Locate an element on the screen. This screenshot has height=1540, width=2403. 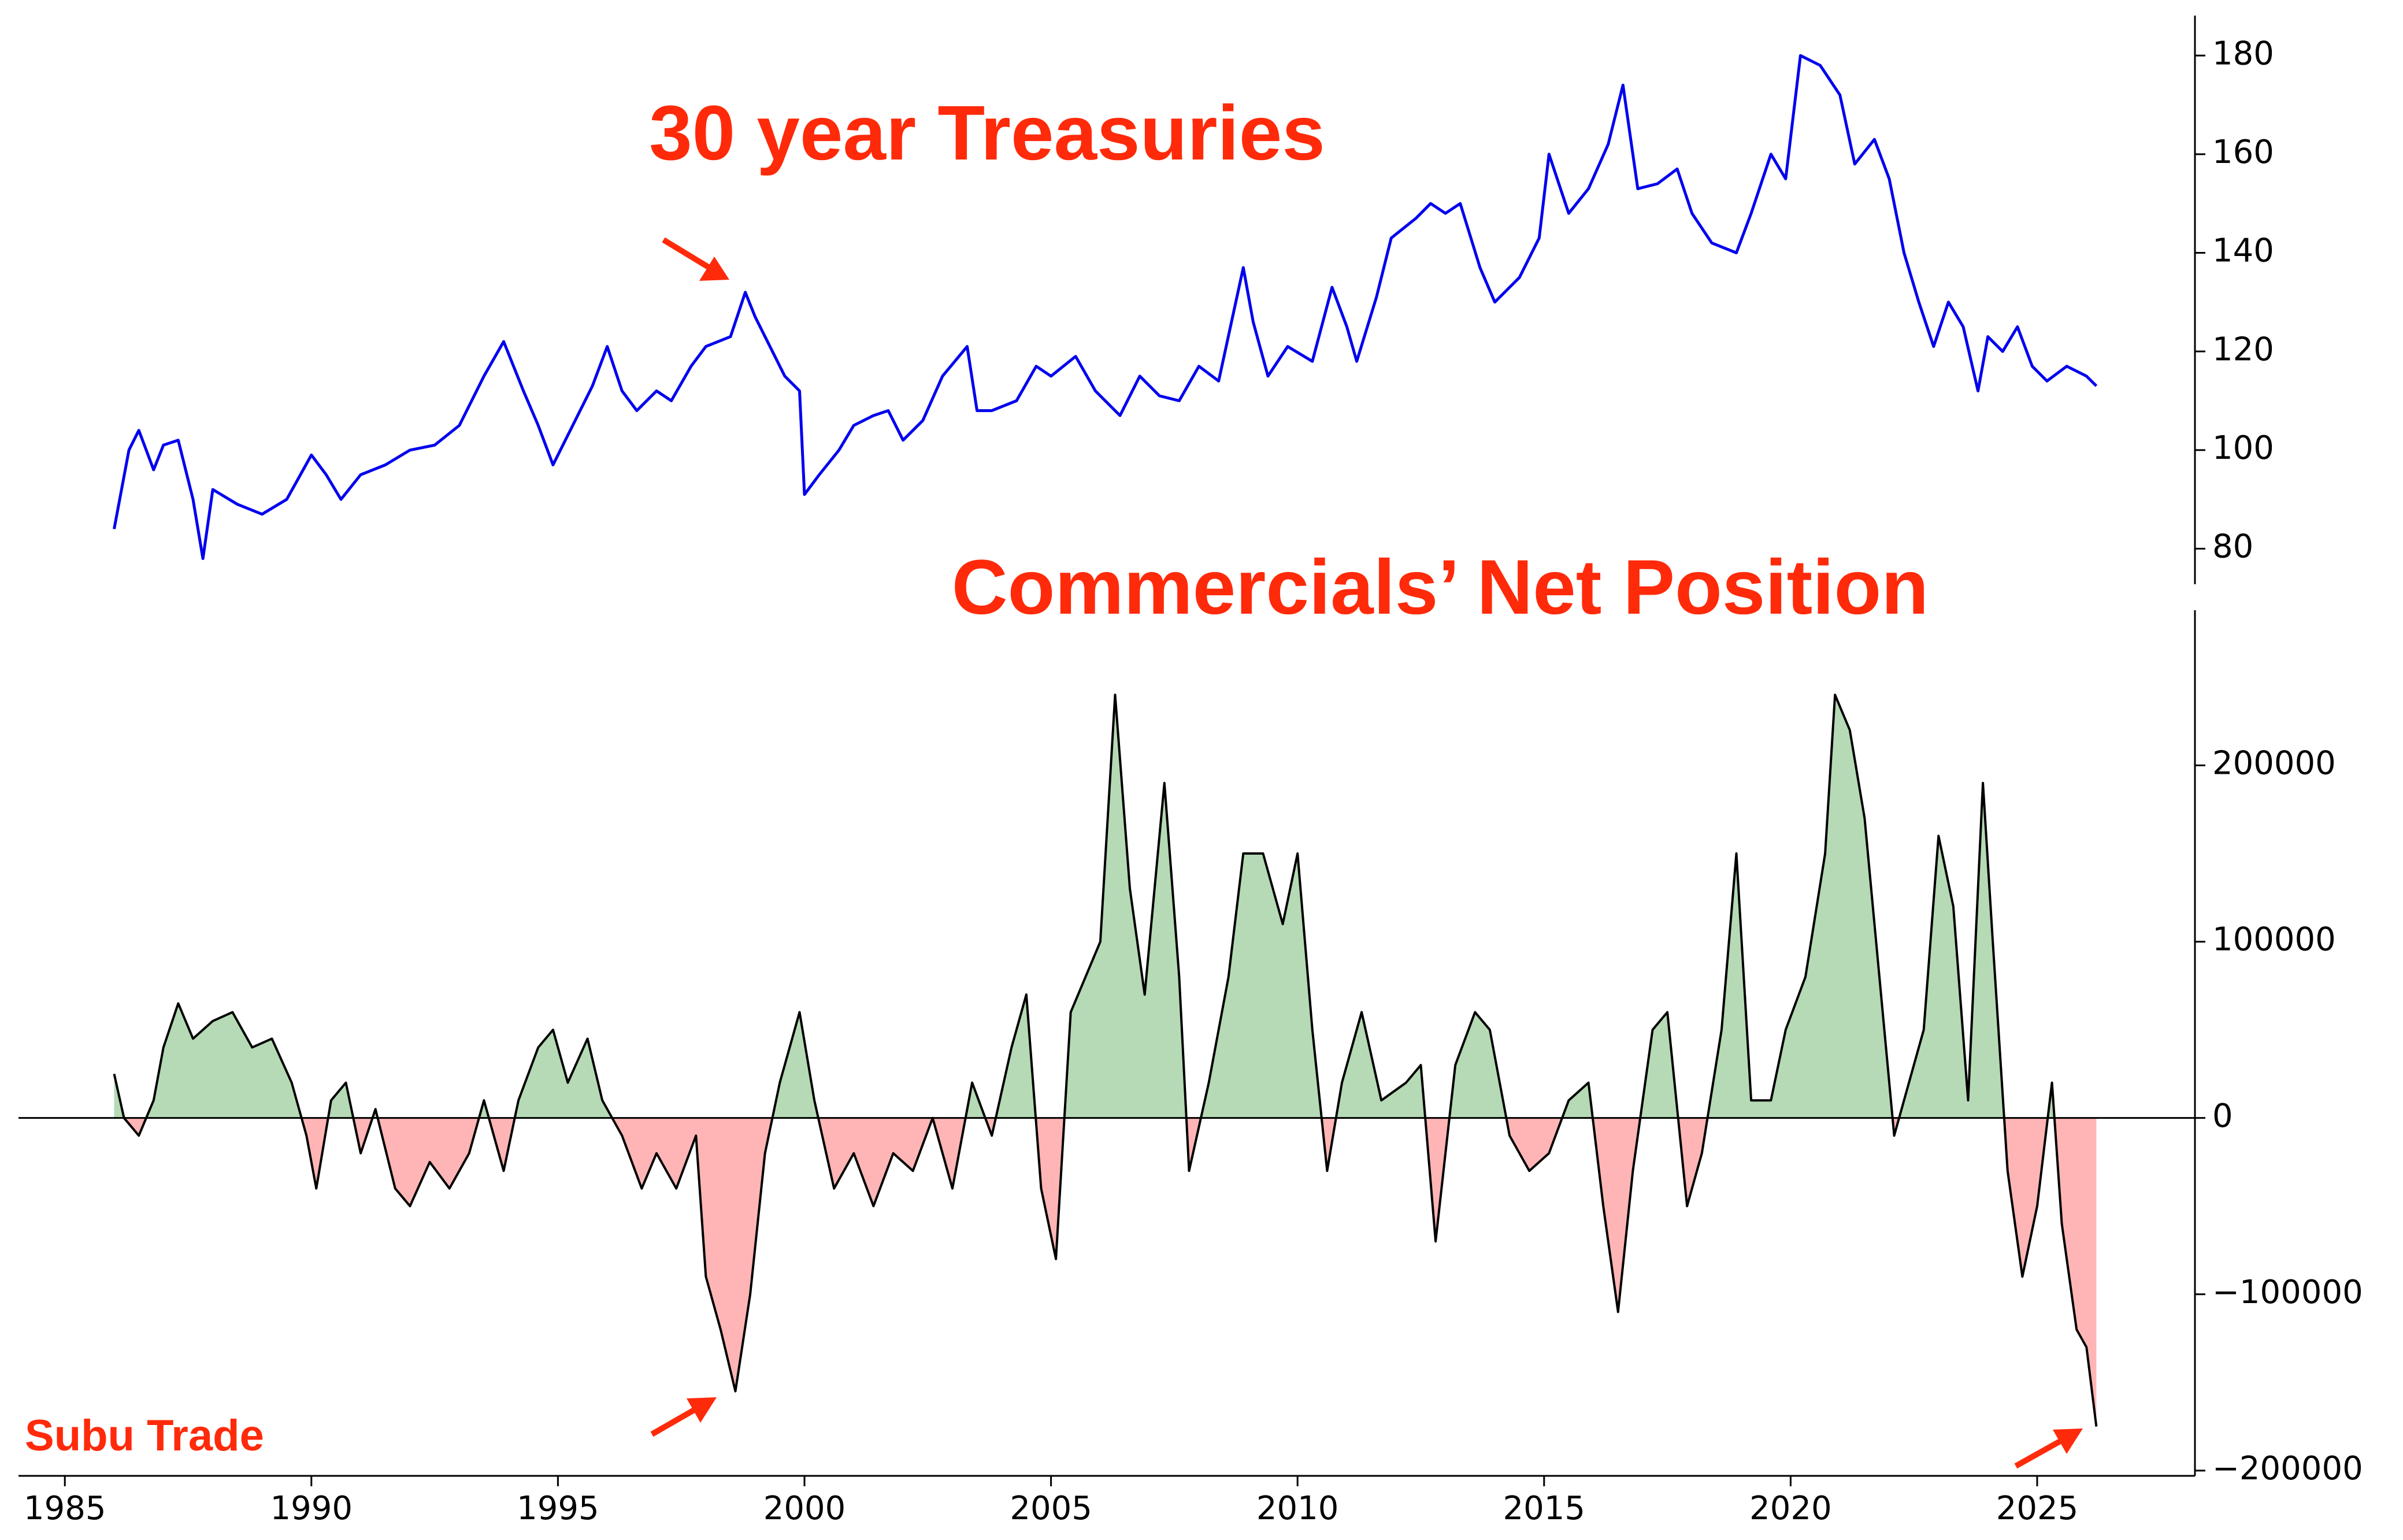
x-tick-label: 2005 is located at coordinates (1051, 1508).